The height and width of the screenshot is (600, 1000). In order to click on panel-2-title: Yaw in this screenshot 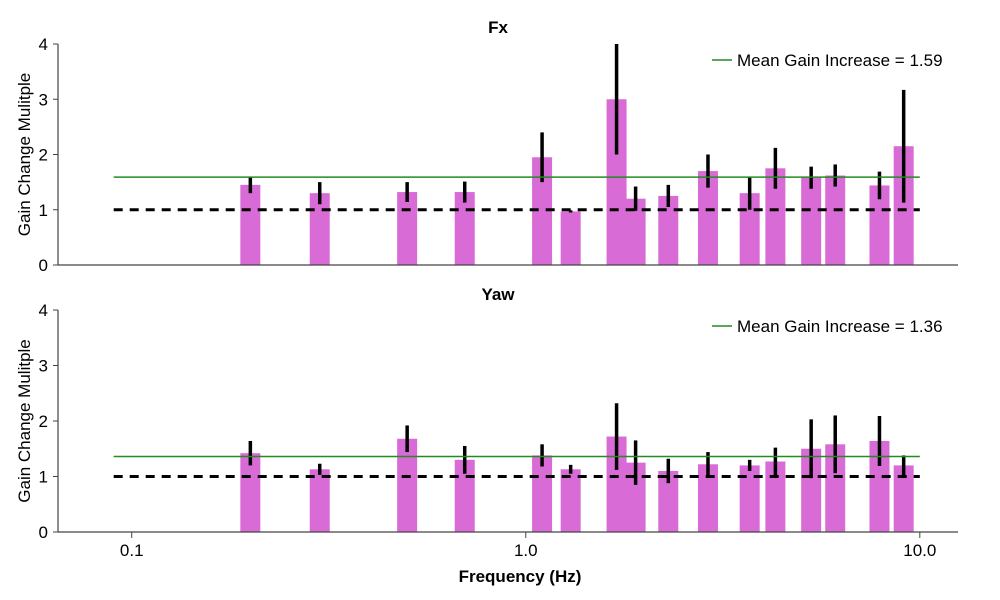, I will do `click(498, 294)`.